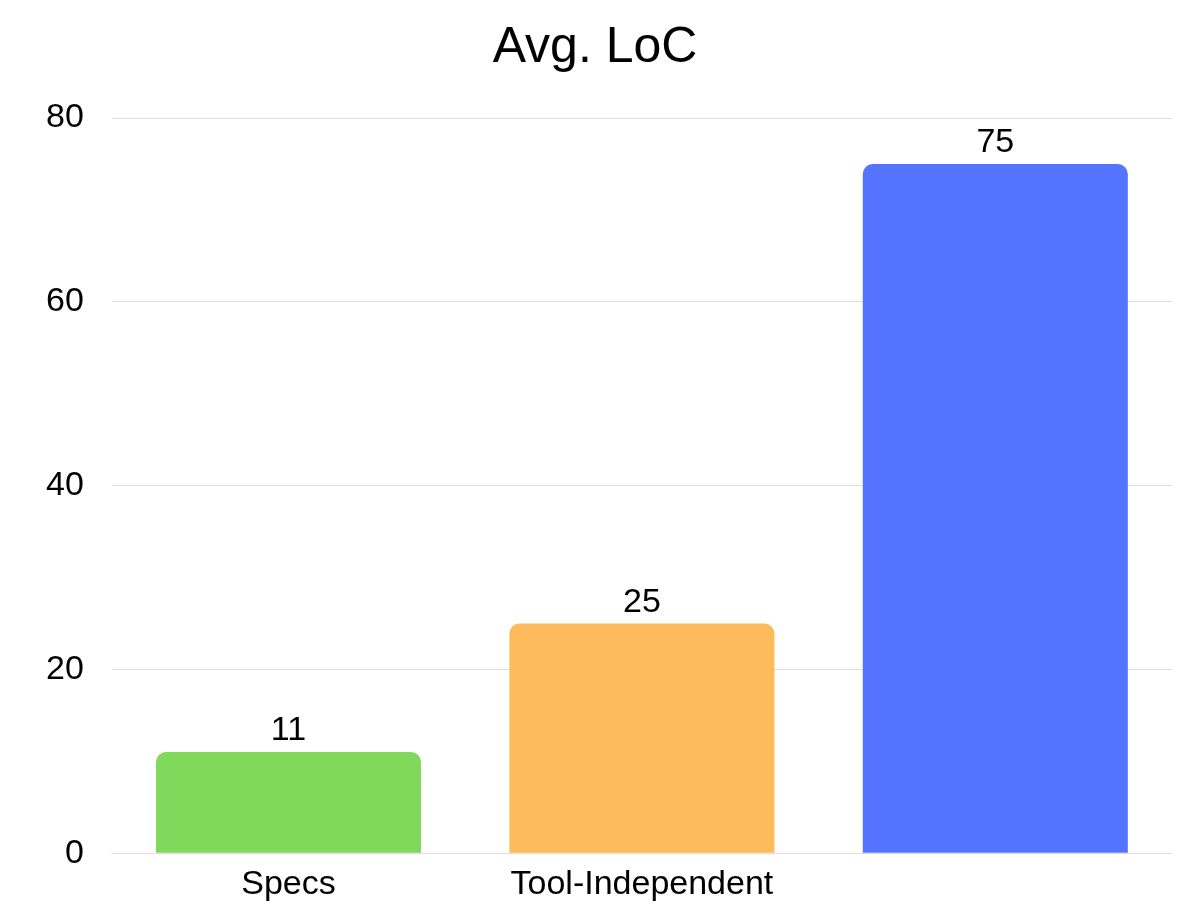 The height and width of the screenshot is (920, 1180). I want to click on data-label: 25, so click(642, 599).